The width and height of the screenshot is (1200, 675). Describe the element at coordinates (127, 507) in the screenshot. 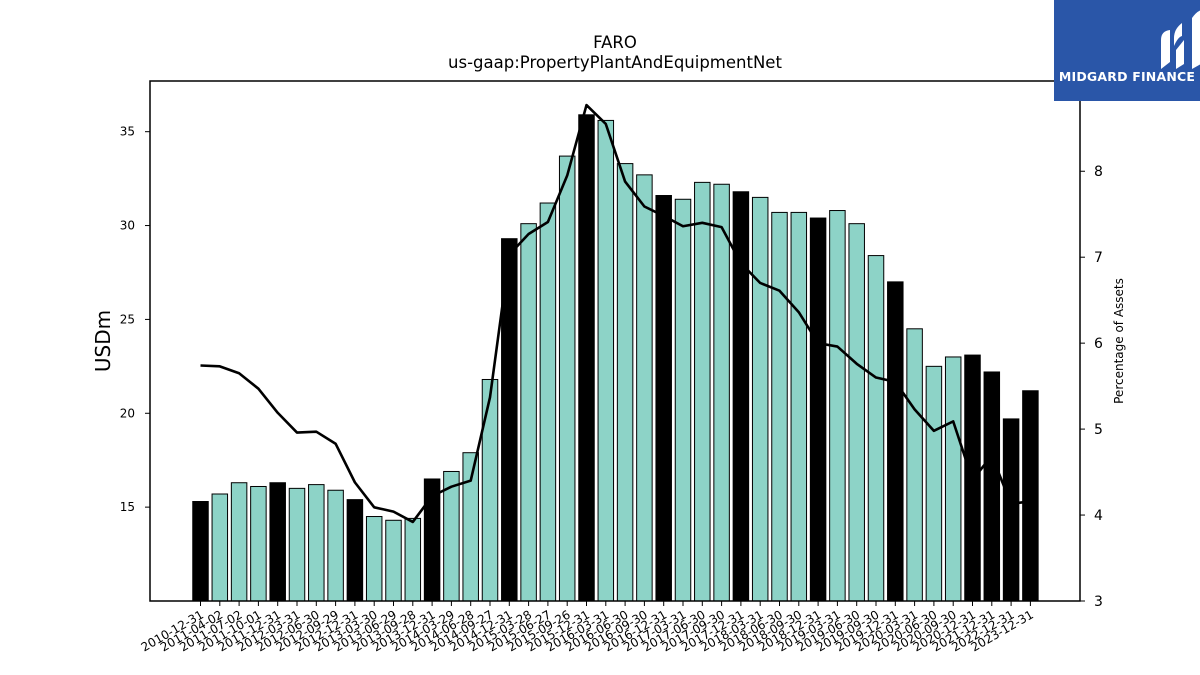

I see `y-tick-label-15: 15` at that location.